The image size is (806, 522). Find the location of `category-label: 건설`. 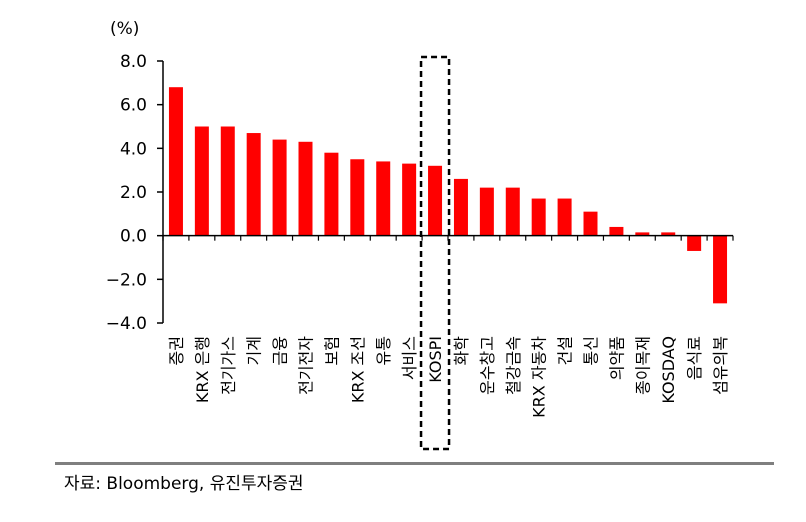

category-label: 건설 is located at coordinates (565, 350).